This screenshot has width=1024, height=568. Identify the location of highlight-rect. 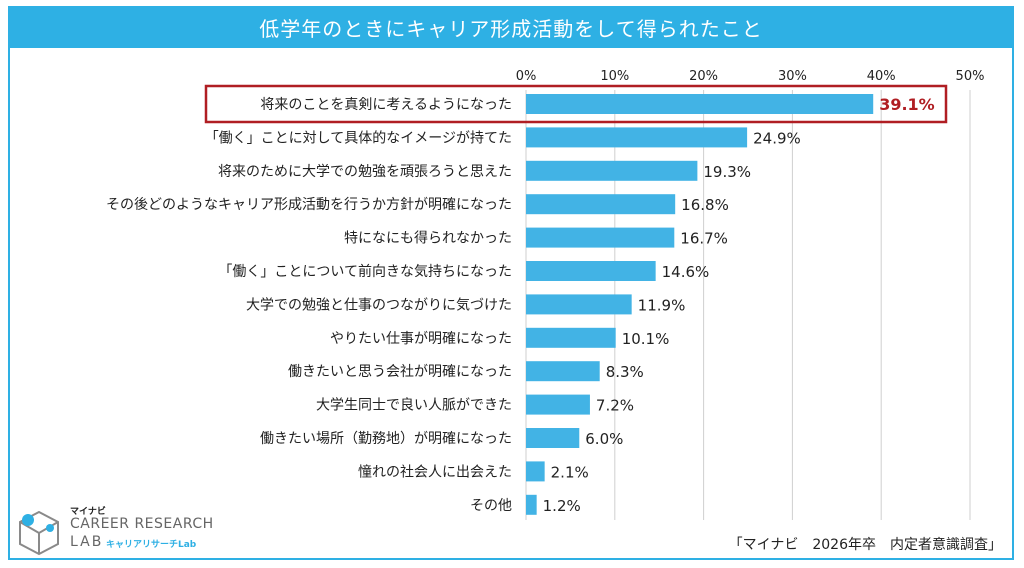
(576, 104).